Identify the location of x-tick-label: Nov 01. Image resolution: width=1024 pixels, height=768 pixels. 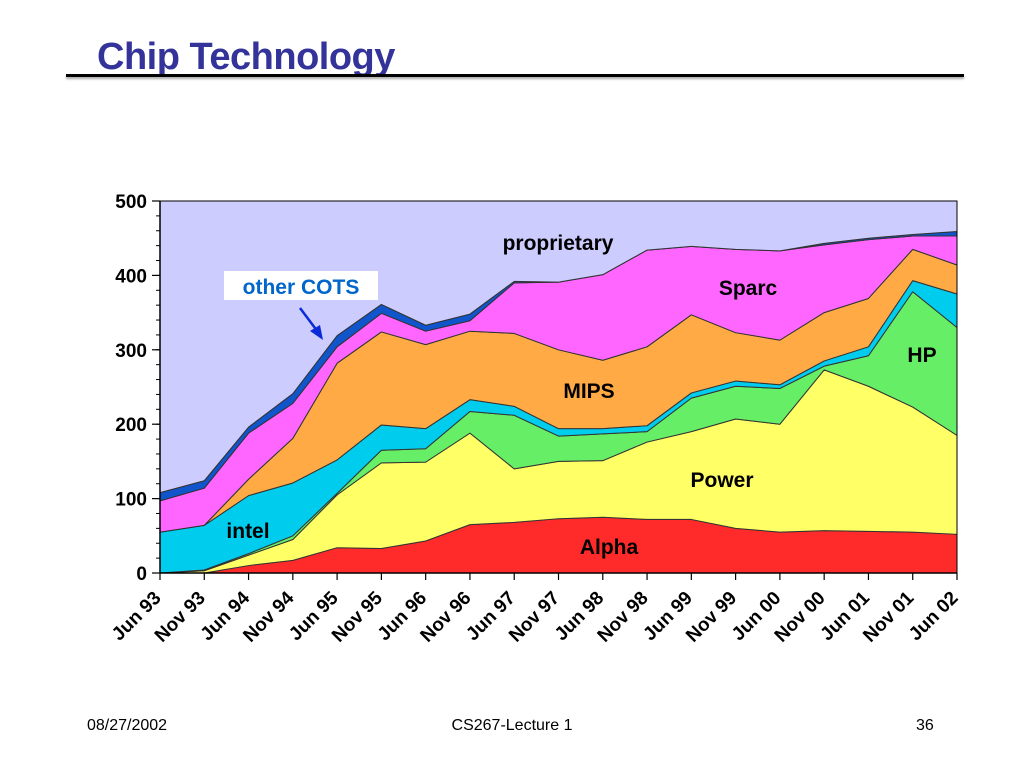
(888, 616).